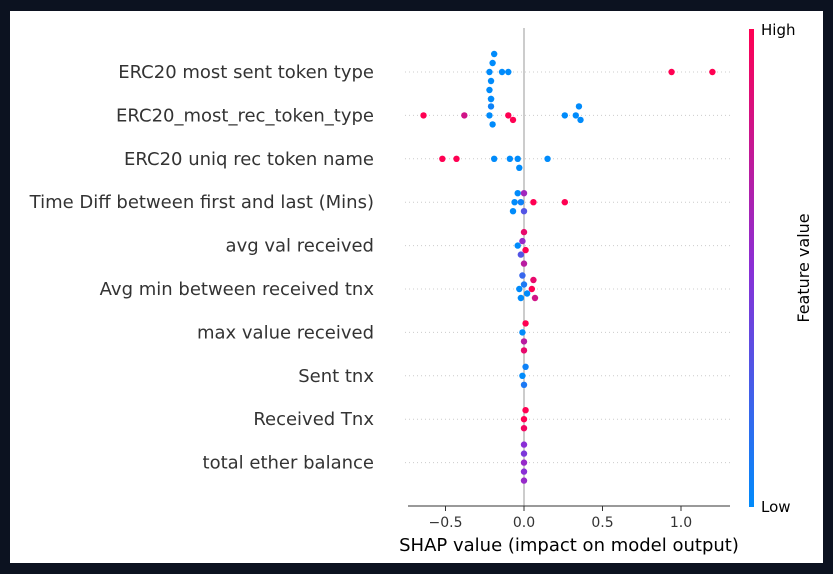  What do you see at coordinates (336, 376) in the screenshot?
I see `feature-label: Sent tnx` at bounding box center [336, 376].